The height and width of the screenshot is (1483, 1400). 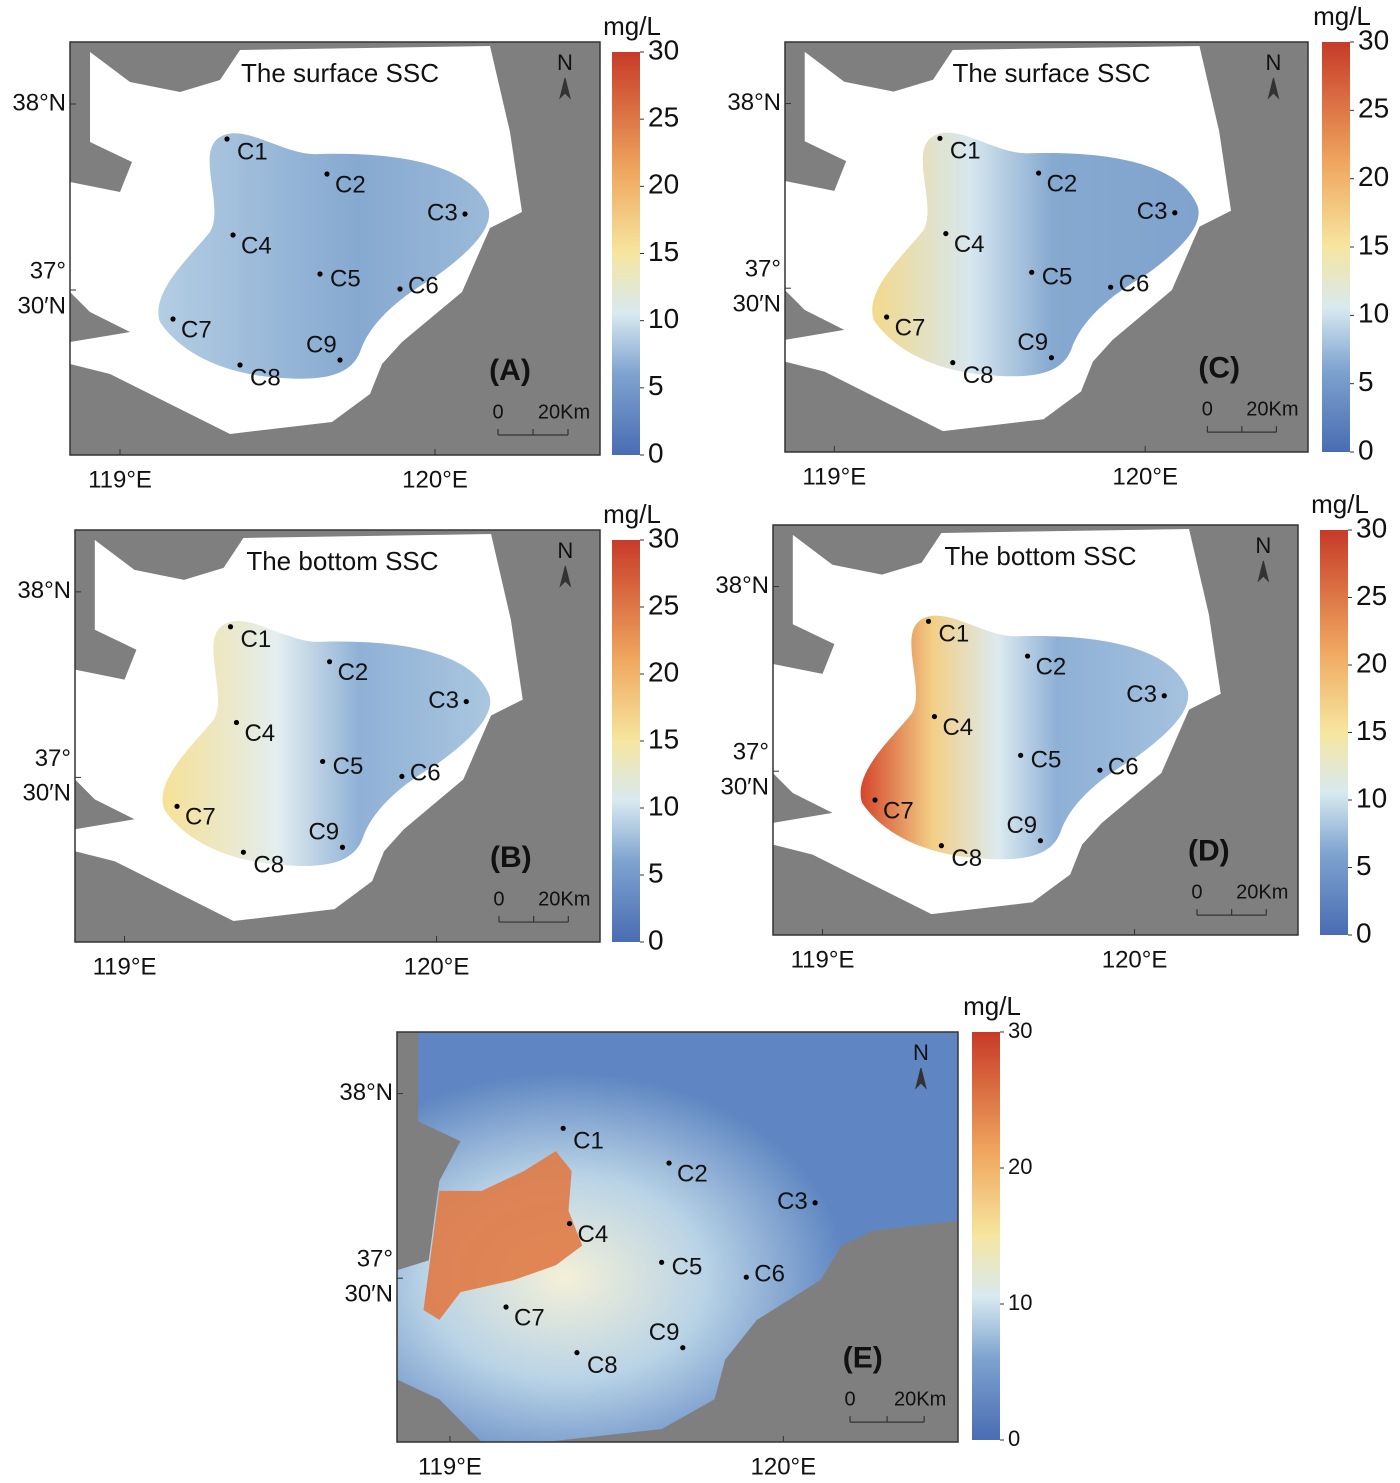 I want to click on y-axis-label: 38°N, so click(x=742, y=585).